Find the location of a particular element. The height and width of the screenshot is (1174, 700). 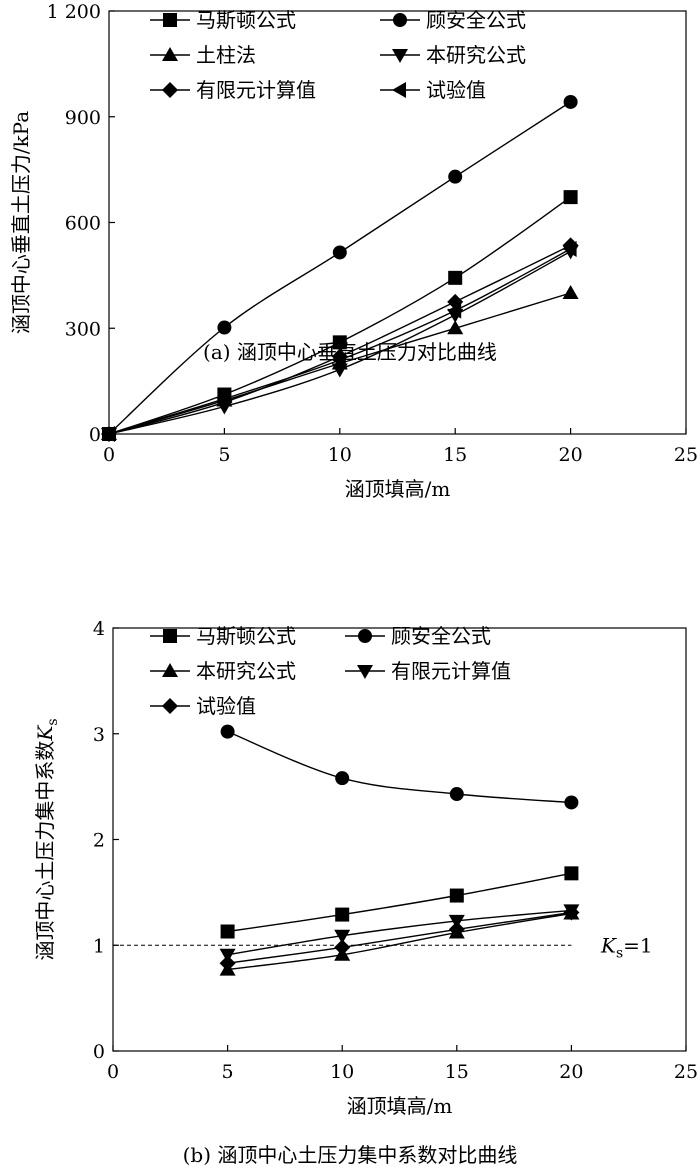

y-tick-label: 3 is located at coordinates (99, 735).